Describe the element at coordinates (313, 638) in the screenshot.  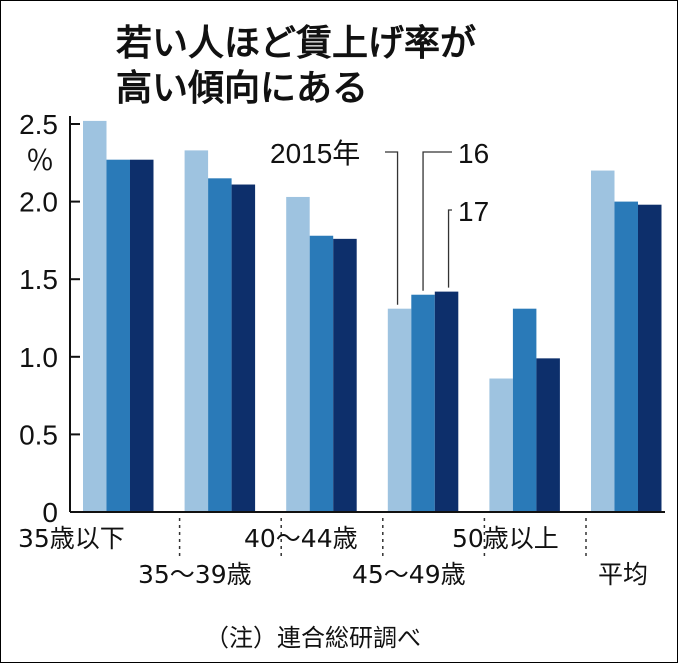
I see `source-note: （注）連合総研調べ` at that location.